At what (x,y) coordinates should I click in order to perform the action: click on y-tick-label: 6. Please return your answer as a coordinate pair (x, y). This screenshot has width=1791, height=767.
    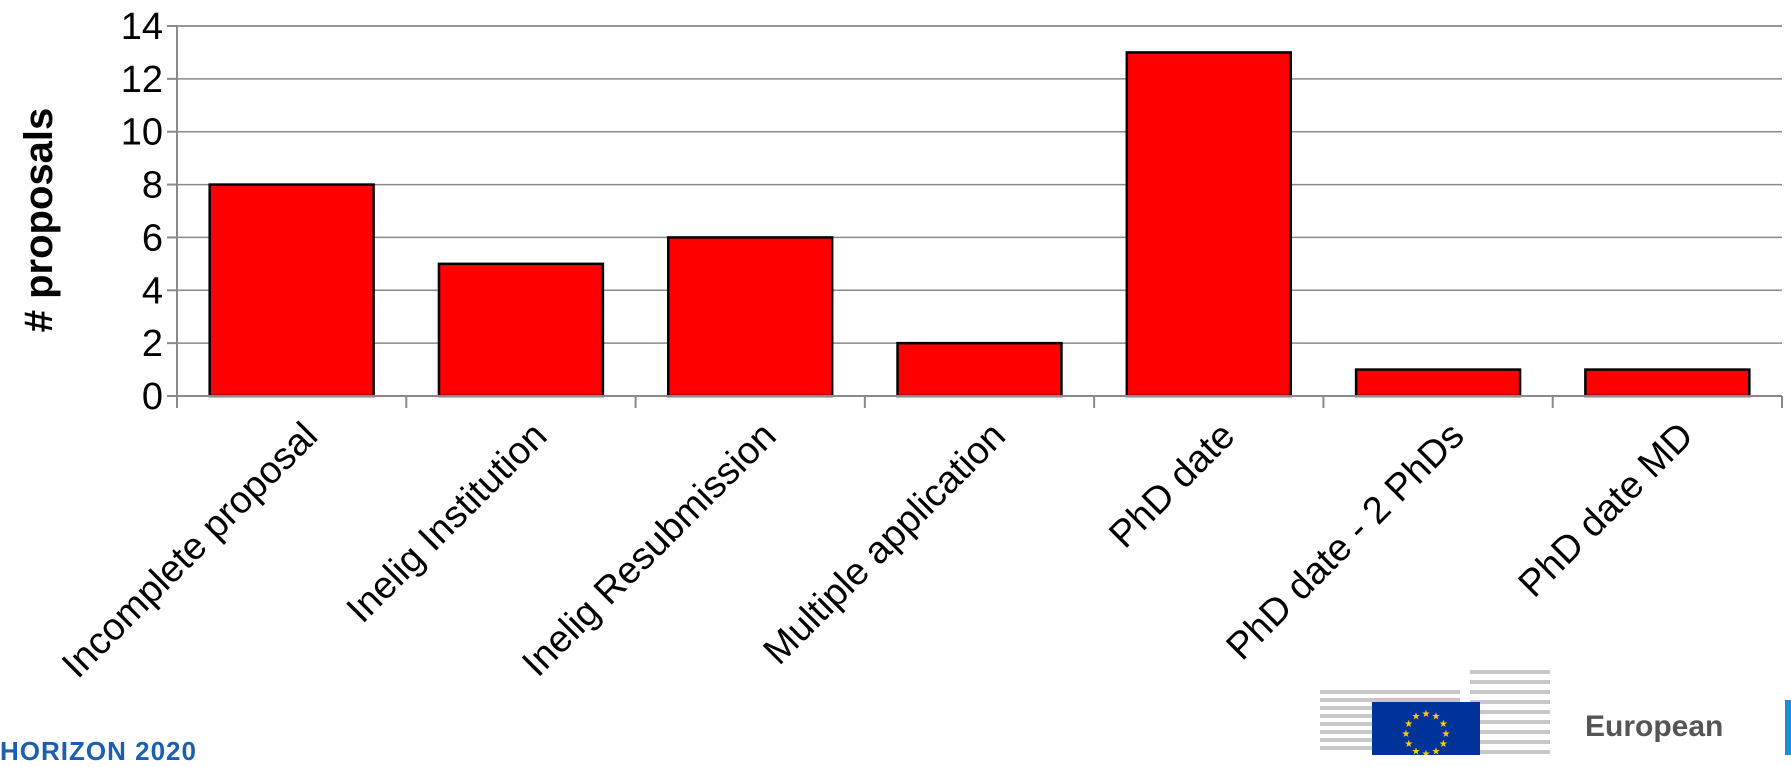
    Looking at the image, I should click on (152, 238).